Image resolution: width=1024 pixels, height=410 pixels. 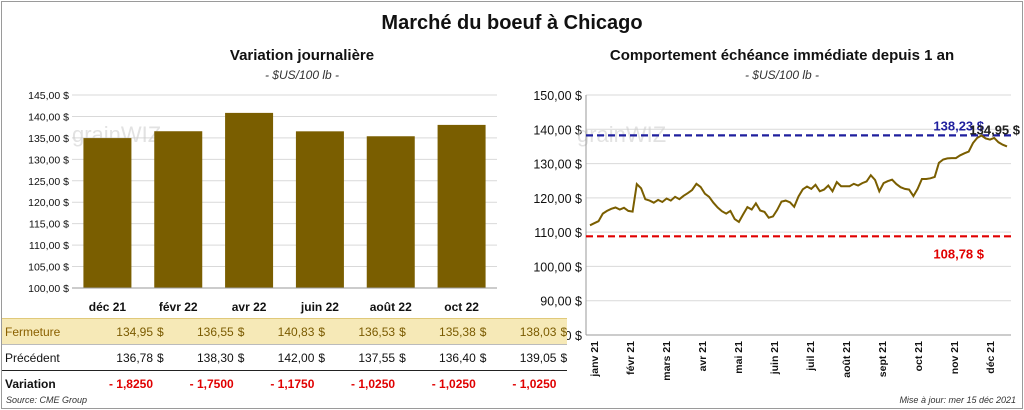 I want to click on table-cell: - 1,7500, so click(x=198, y=383).